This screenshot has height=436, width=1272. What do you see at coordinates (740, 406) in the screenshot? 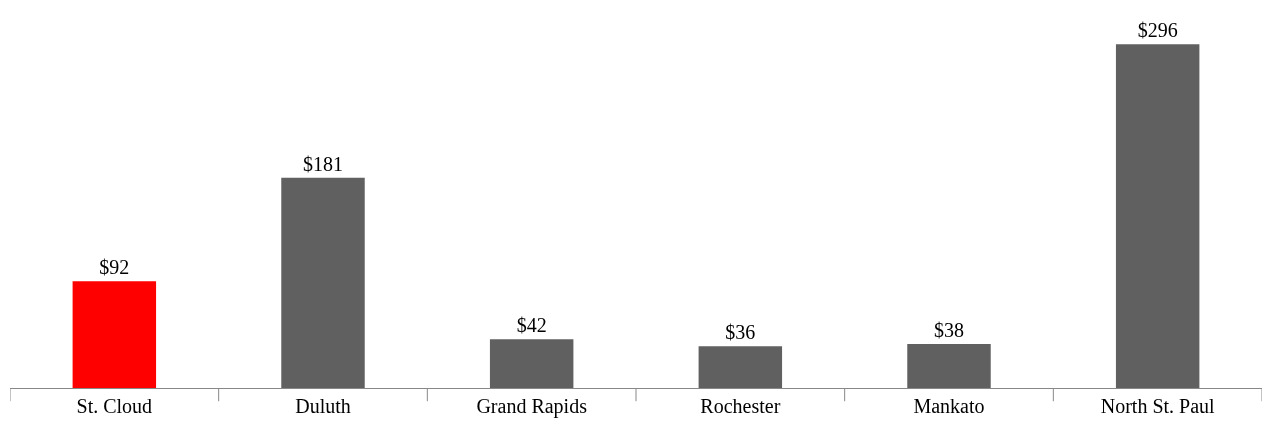
I see `x-tick-label: Rochester` at bounding box center [740, 406].